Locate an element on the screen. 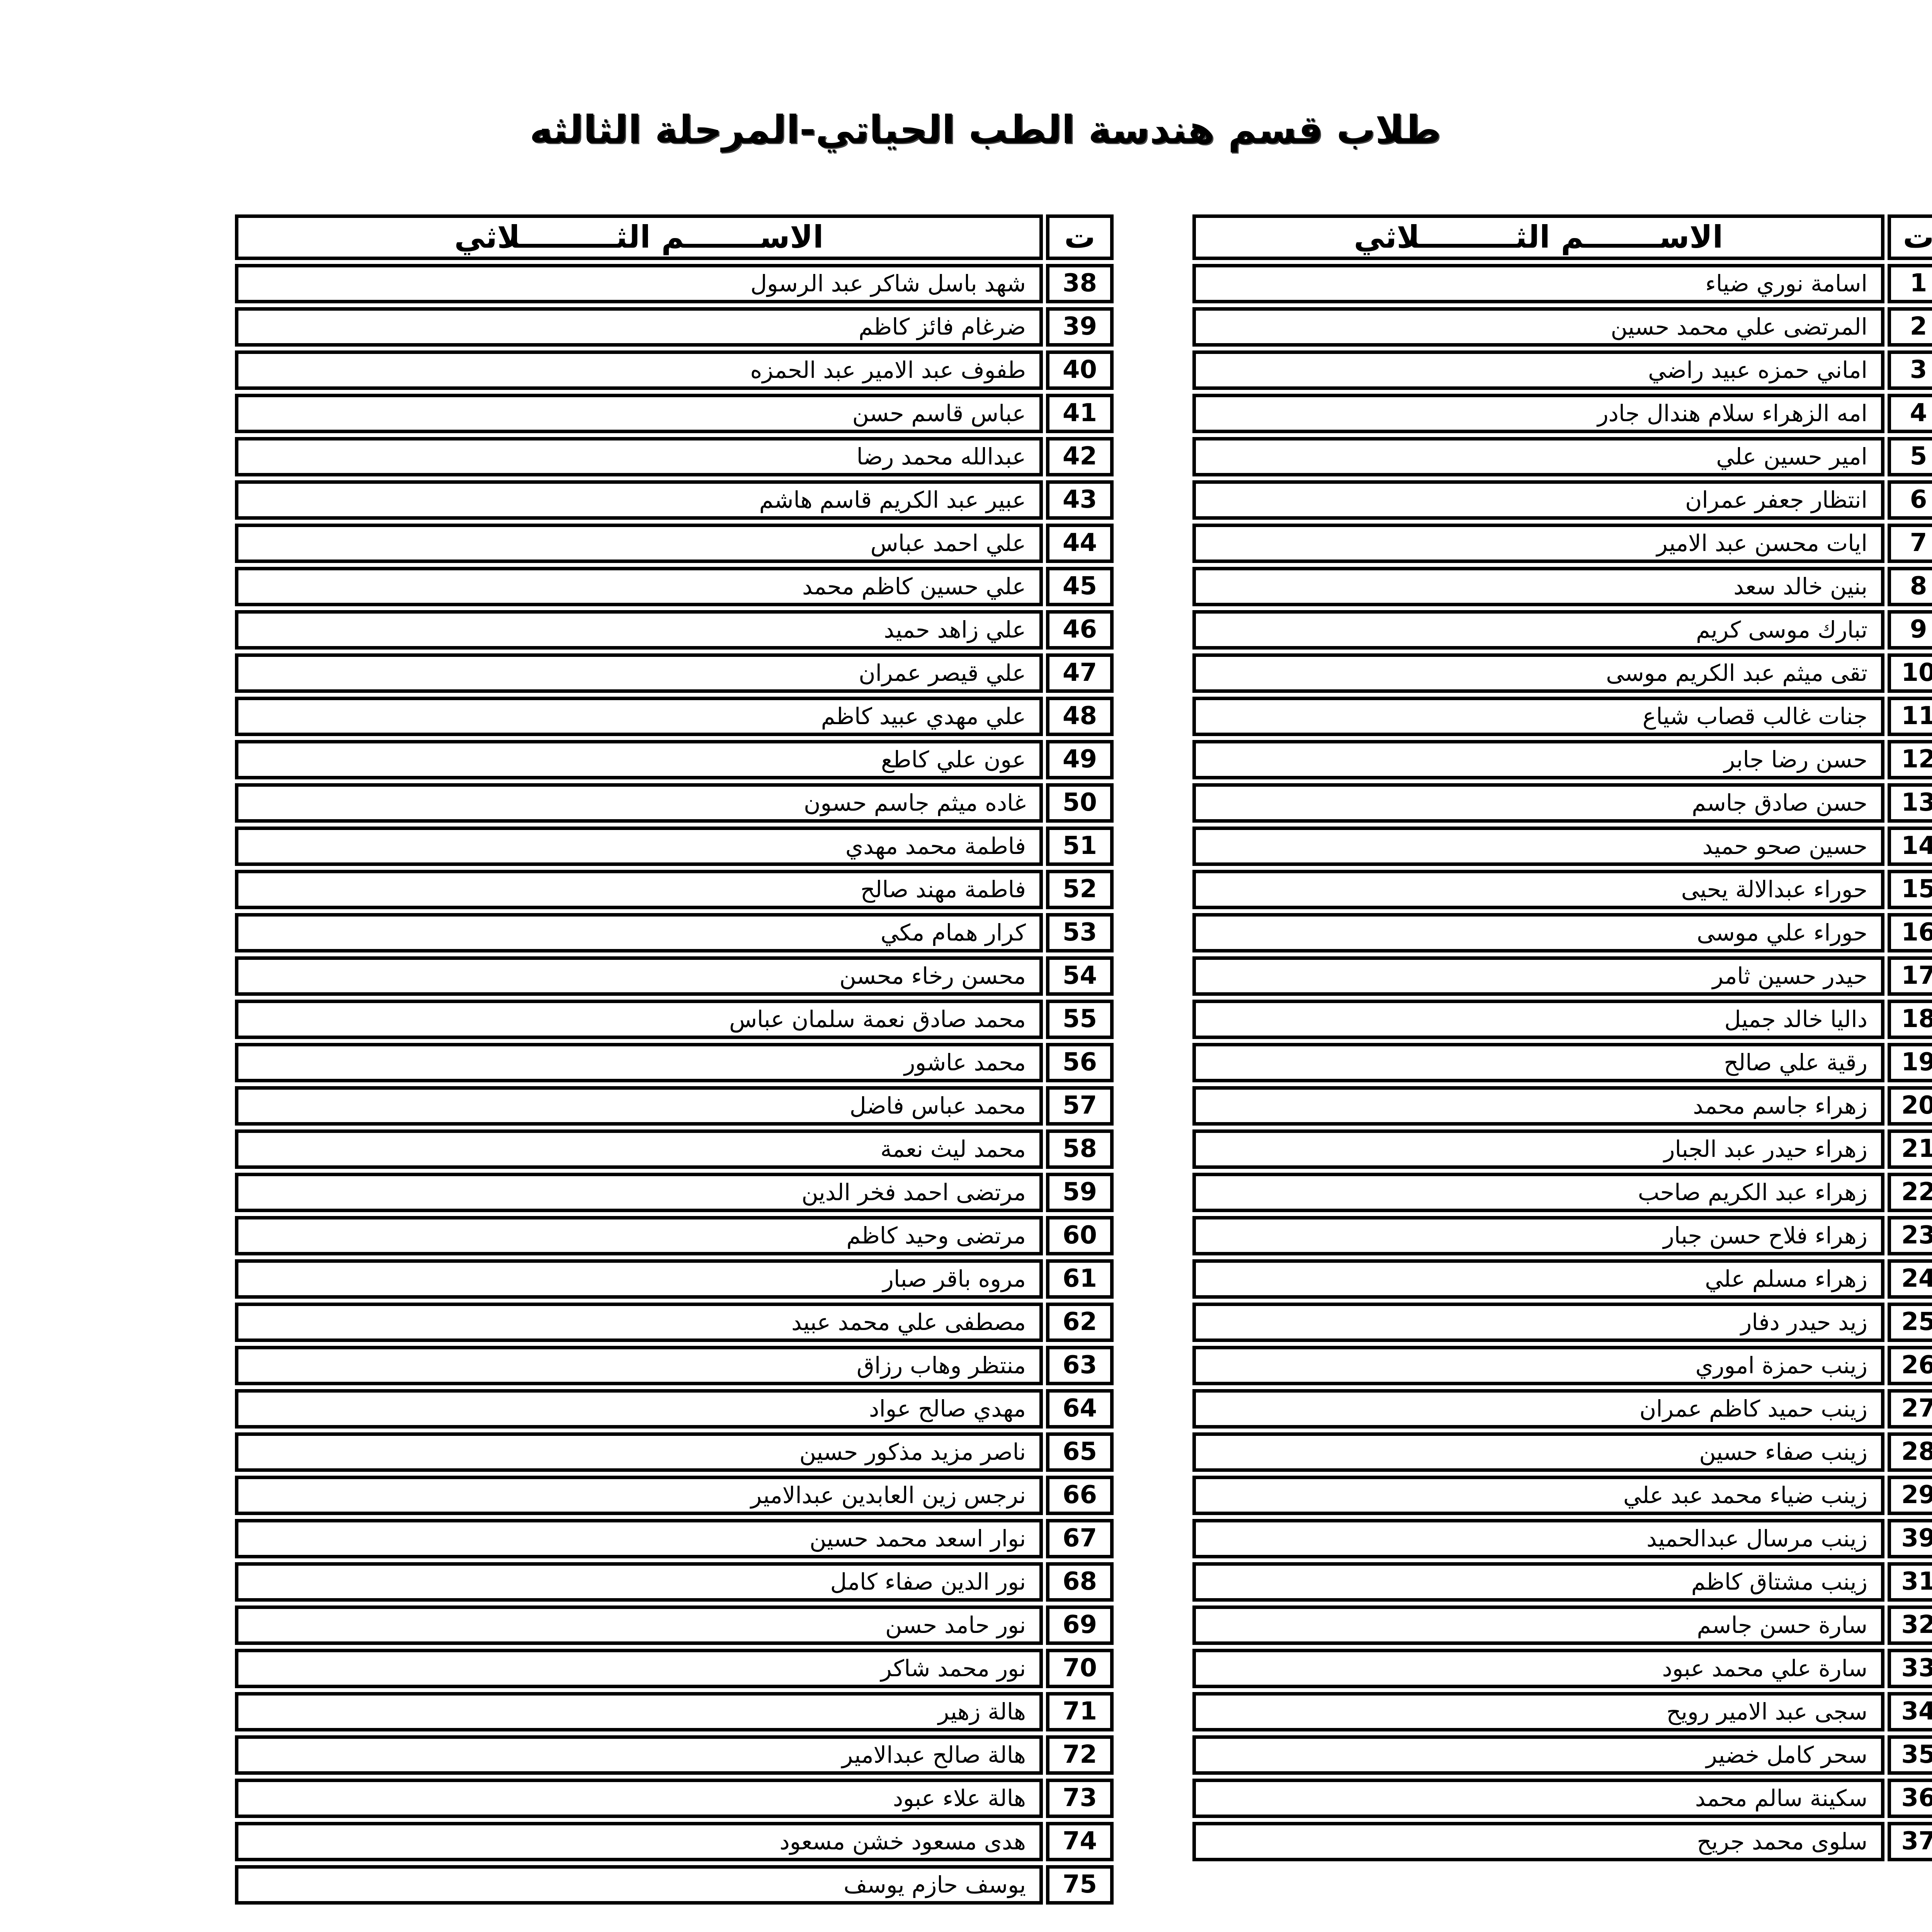 This screenshot has width=1932, height=1932. table-row: 65 ناصر مزيد مذكور حسين is located at coordinates (674, 1452).